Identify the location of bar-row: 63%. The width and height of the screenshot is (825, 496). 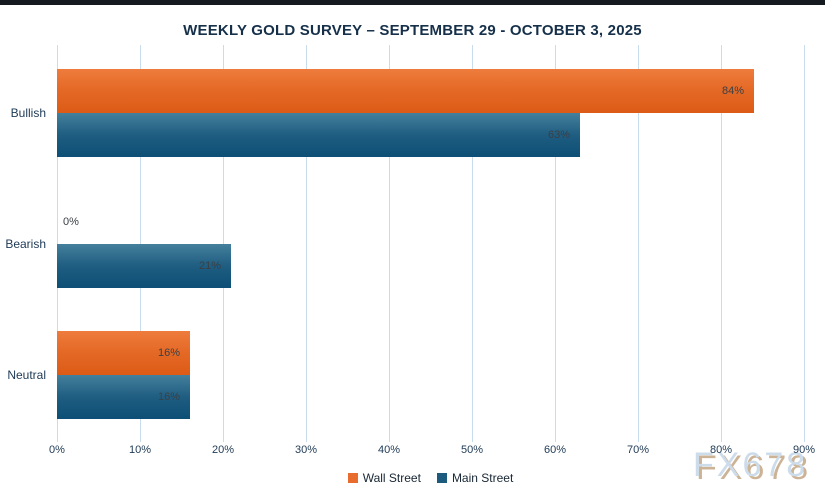
(430, 135).